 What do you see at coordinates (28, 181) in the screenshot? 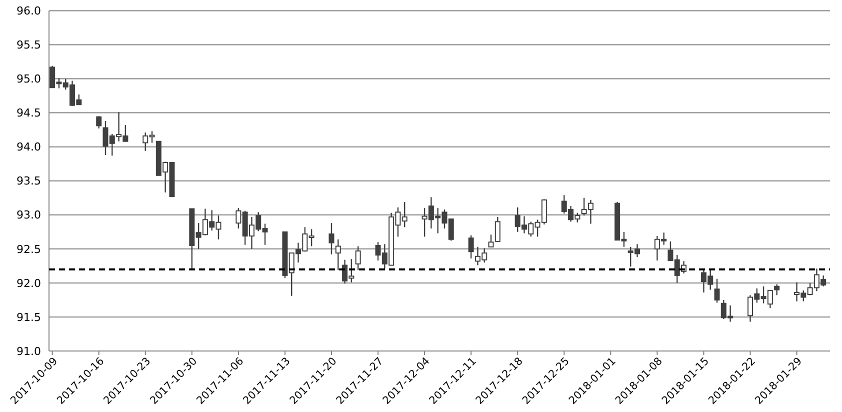
I see `y-tick-label: 93.5` at bounding box center [28, 181].